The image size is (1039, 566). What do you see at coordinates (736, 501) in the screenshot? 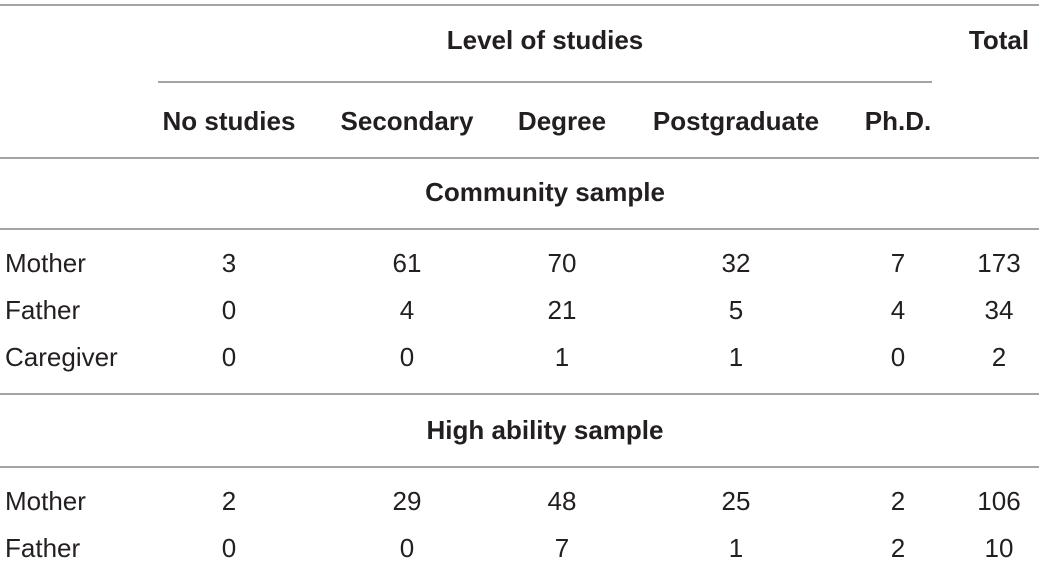
I see `cell: 25` at bounding box center [736, 501].